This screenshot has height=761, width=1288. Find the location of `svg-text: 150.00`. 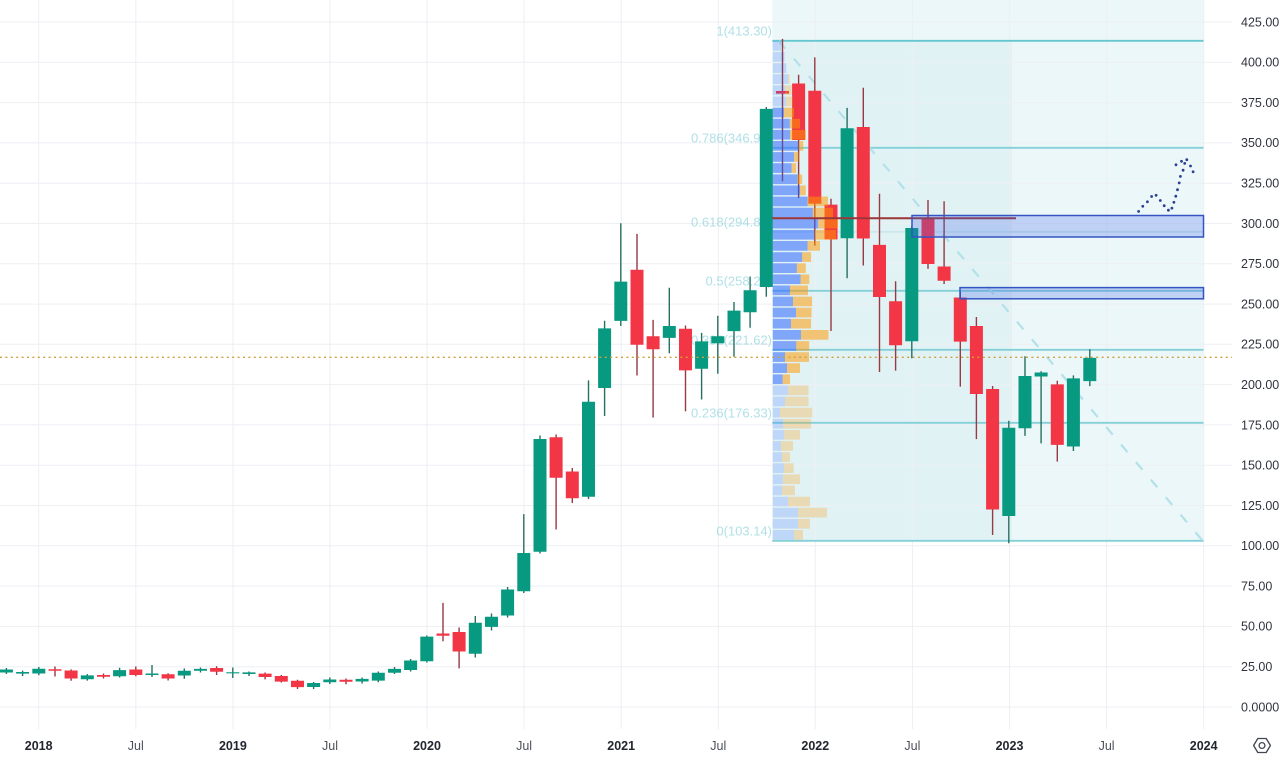

svg-text: 150.00 is located at coordinates (1260, 466).